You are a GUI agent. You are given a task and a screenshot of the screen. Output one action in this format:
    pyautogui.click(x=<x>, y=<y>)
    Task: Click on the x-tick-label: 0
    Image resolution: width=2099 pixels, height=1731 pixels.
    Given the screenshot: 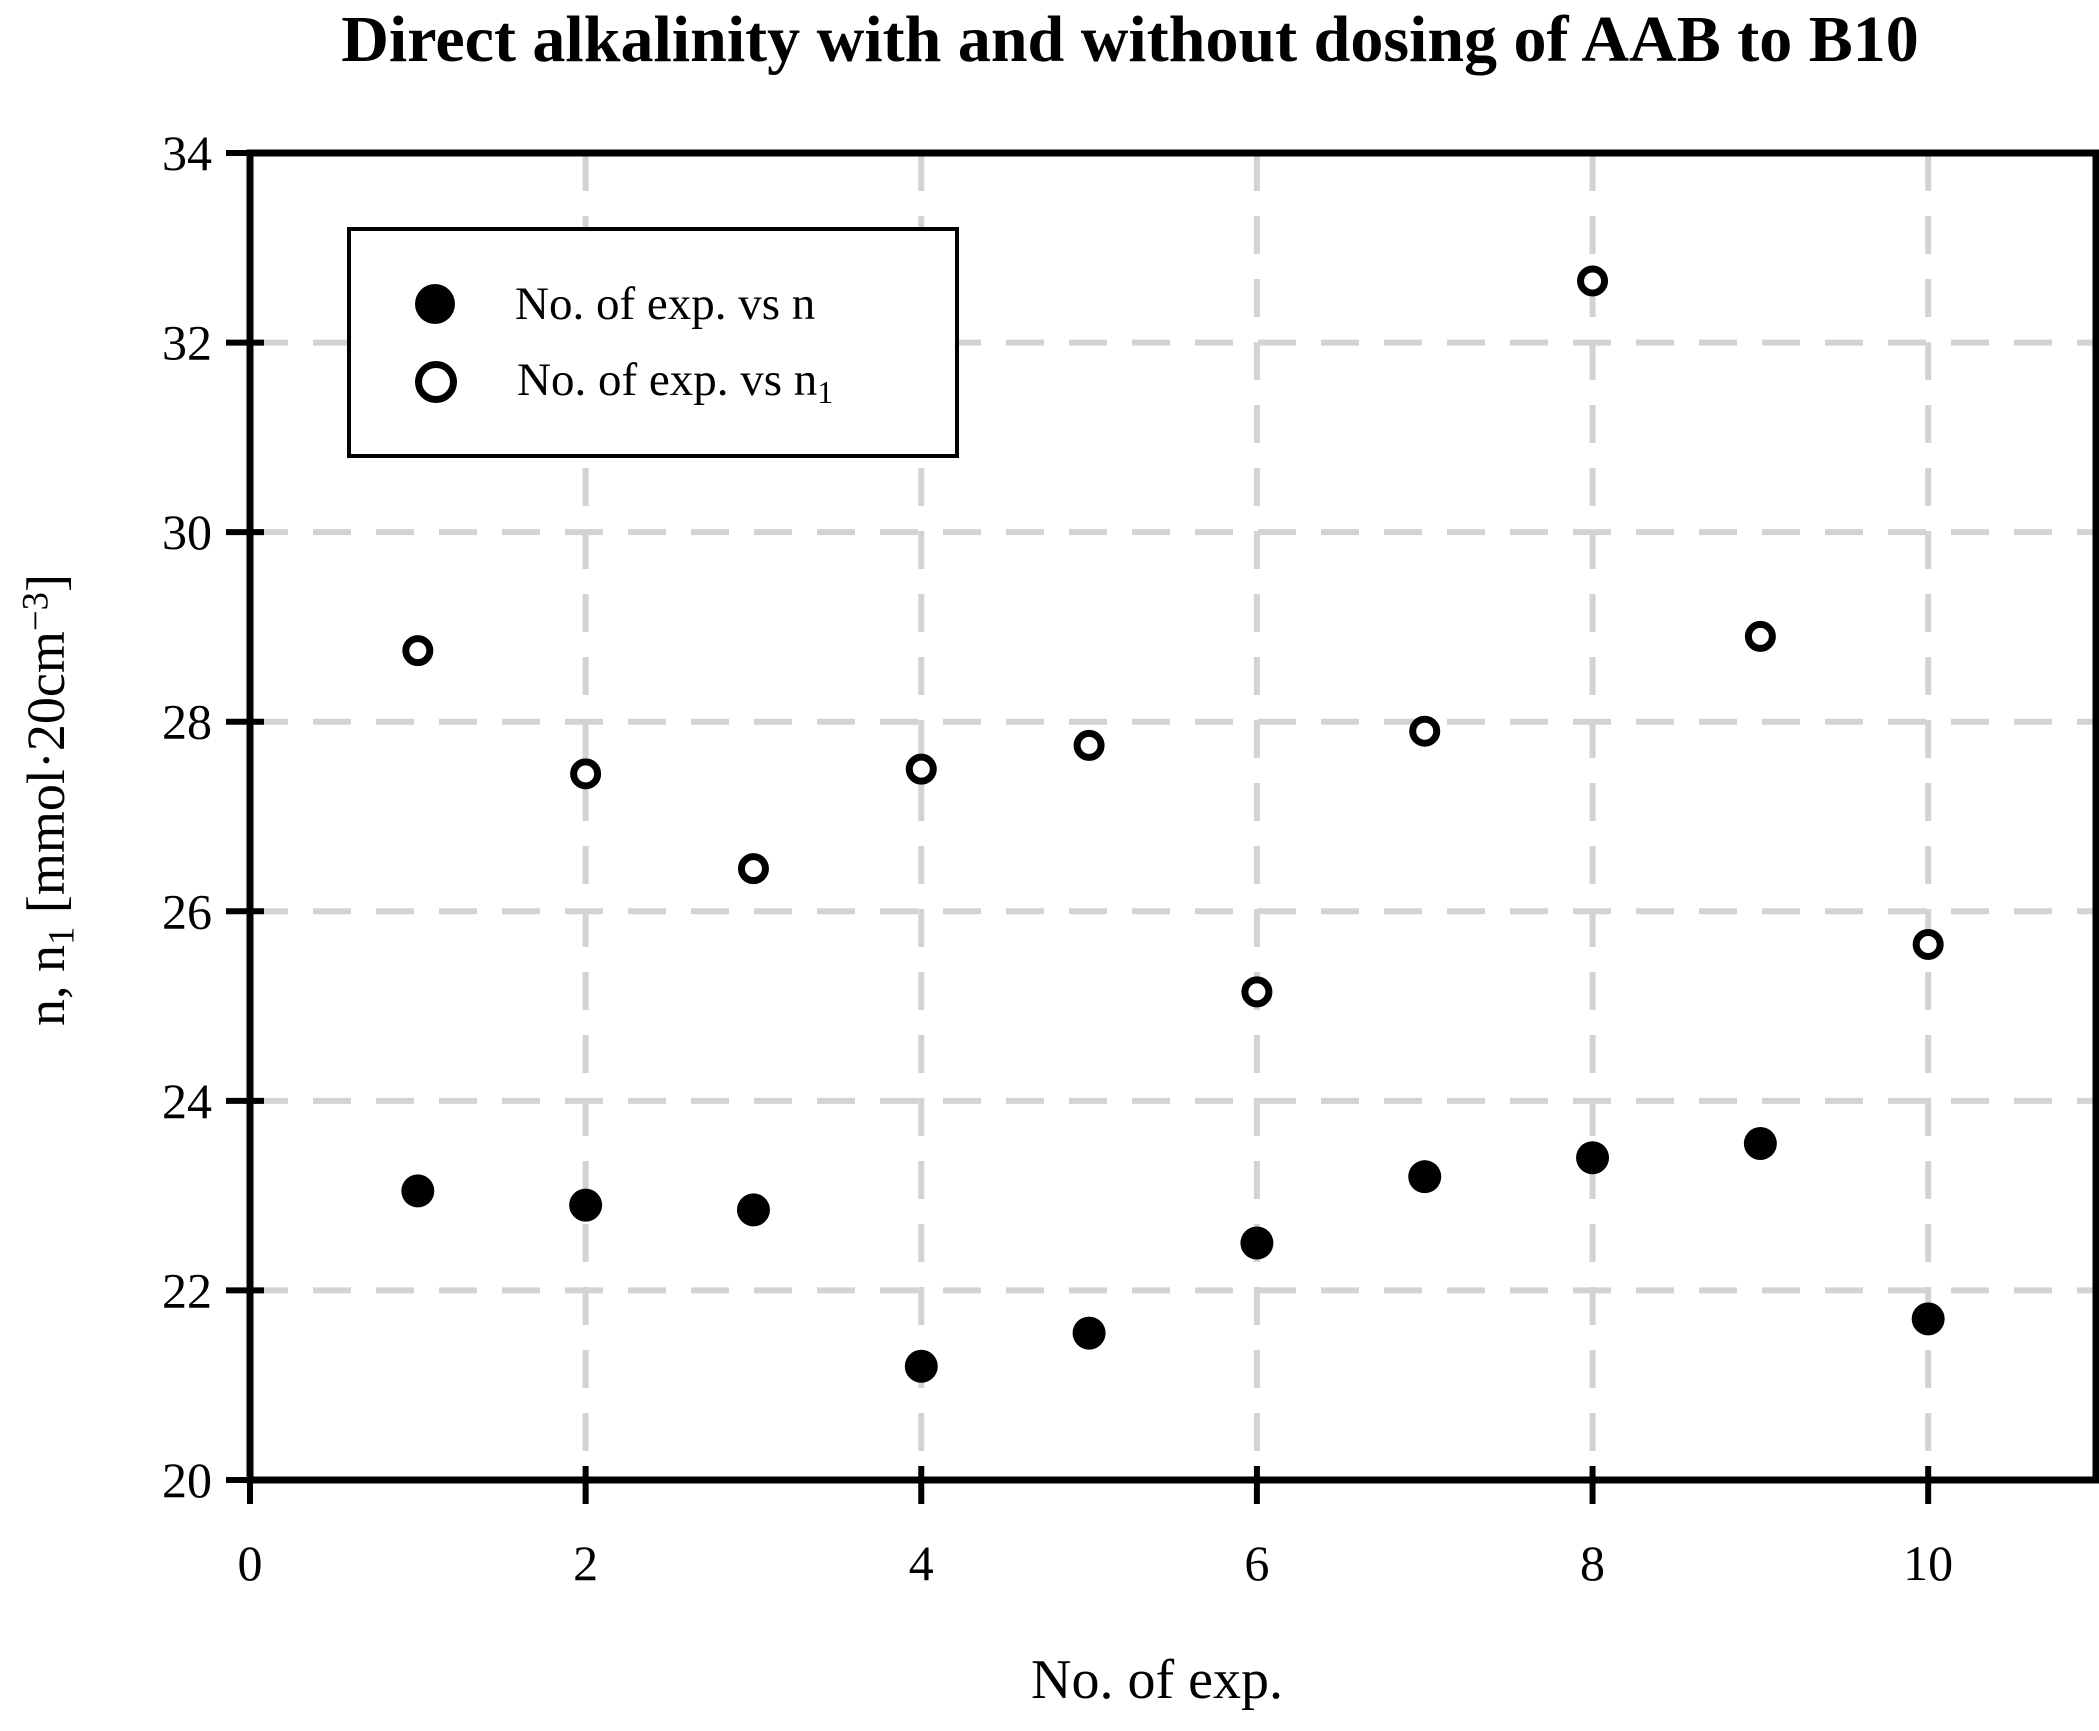 What is the action you would take?
    pyautogui.click(x=250, y=1563)
    